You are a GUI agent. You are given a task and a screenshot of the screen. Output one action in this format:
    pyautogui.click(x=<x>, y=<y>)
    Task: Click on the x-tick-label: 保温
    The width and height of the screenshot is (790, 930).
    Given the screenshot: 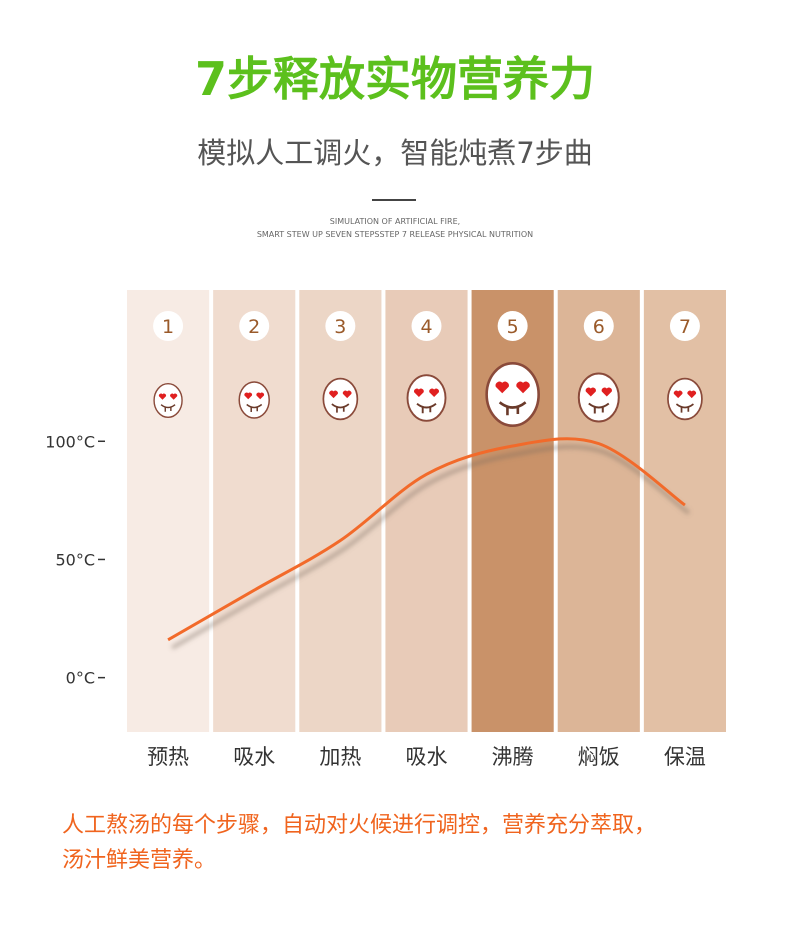 What is the action you would take?
    pyautogui.click(x=685, y=757)
    